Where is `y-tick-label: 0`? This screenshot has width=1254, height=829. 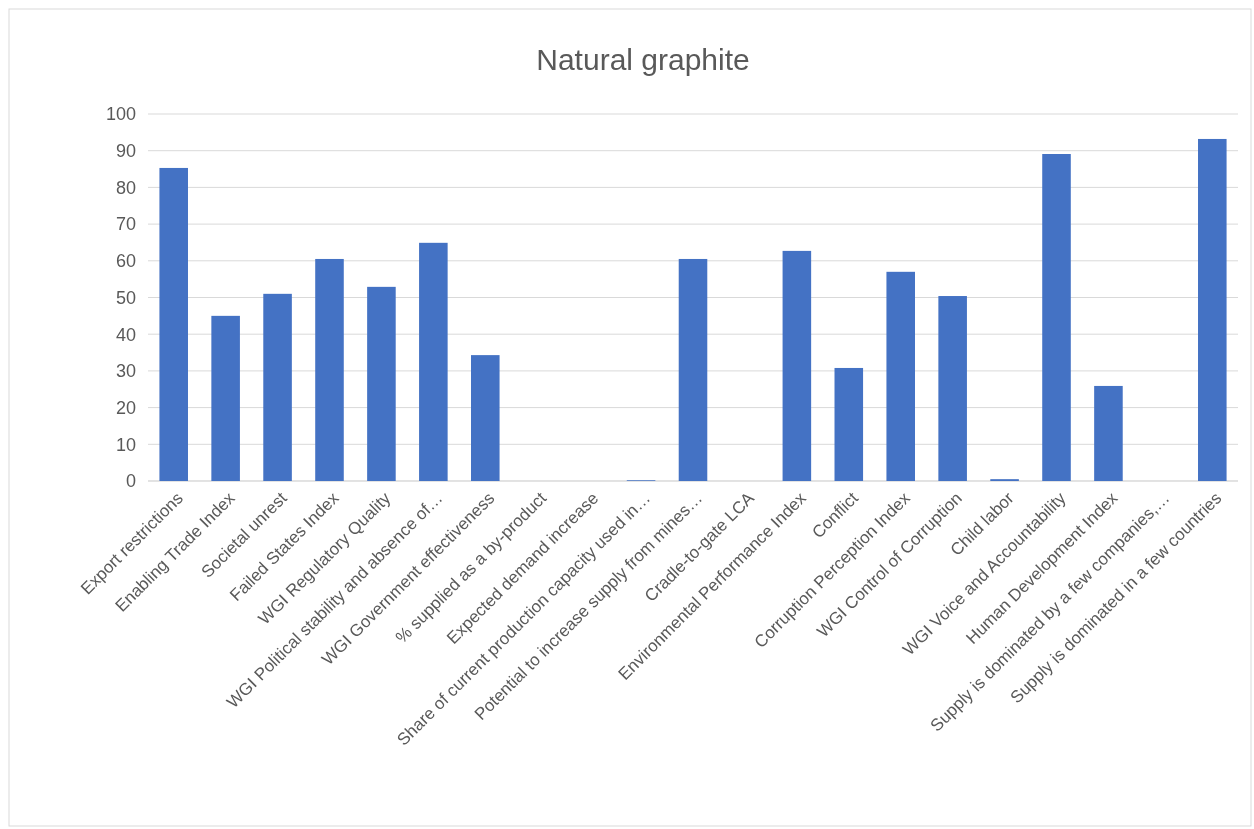 y-tick-label: 0 is located at coordinates (130, 481).